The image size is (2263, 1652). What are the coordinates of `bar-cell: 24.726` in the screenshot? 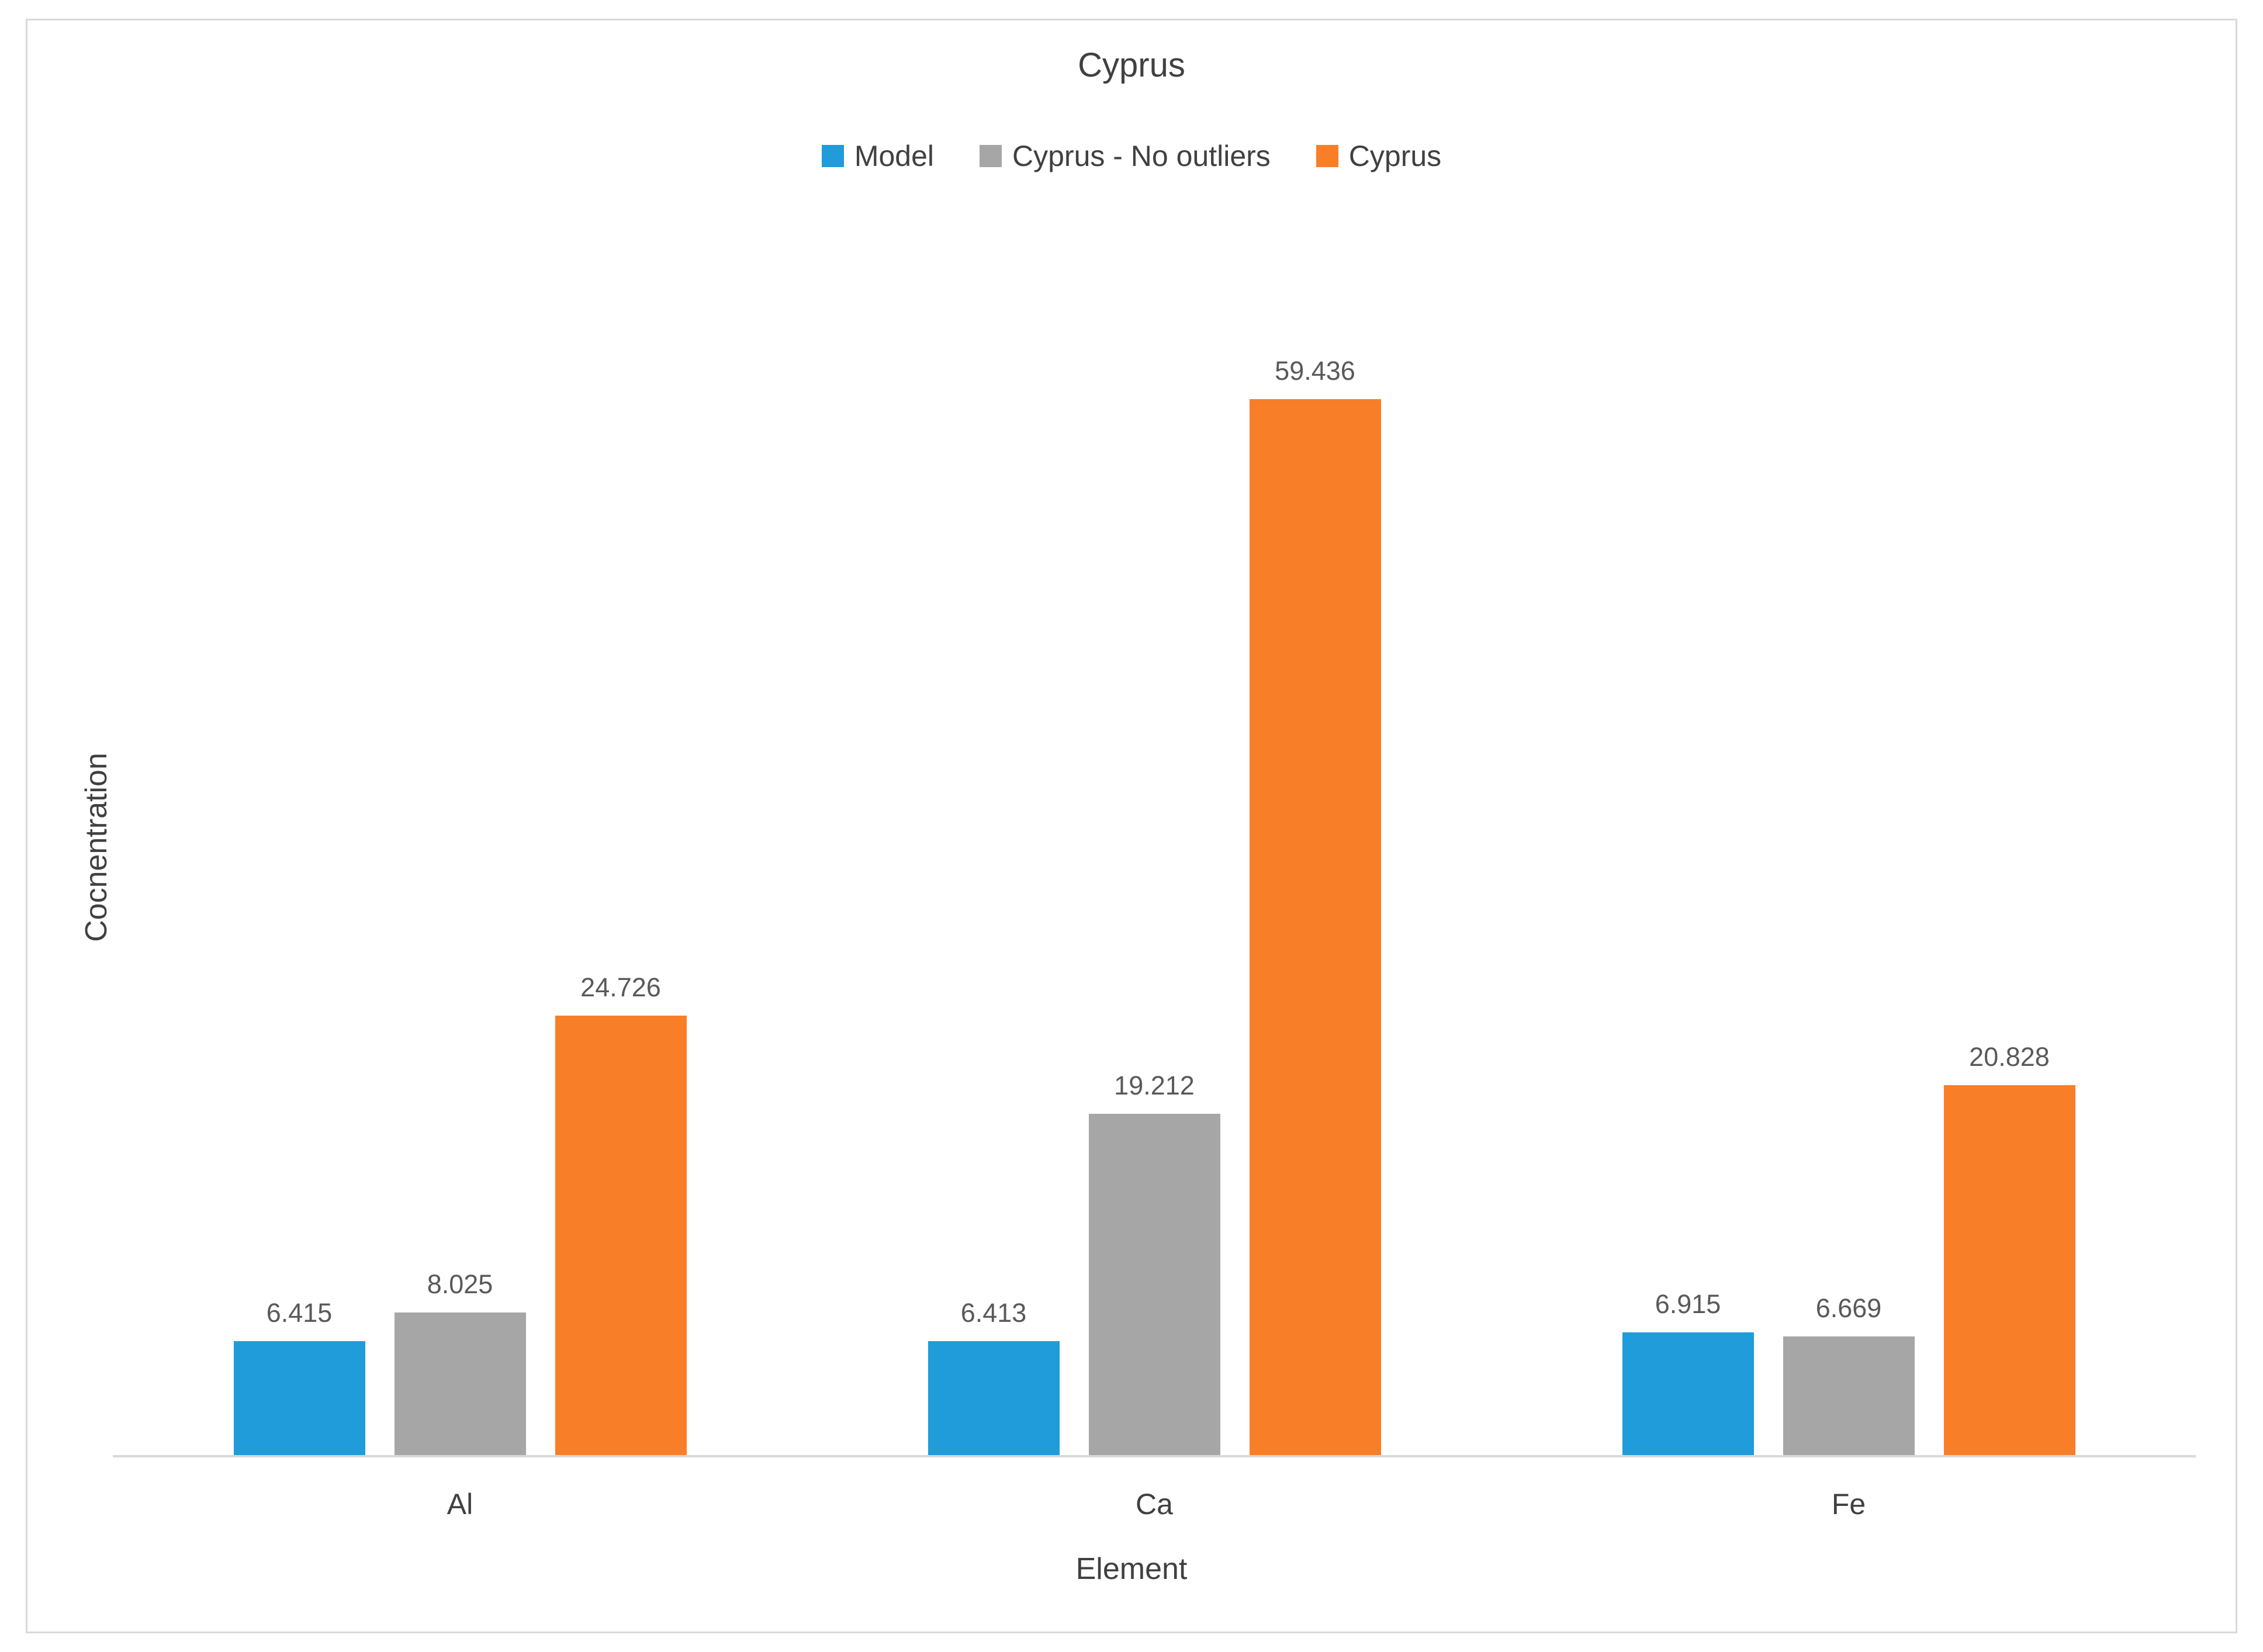 It's located at (621, 900).